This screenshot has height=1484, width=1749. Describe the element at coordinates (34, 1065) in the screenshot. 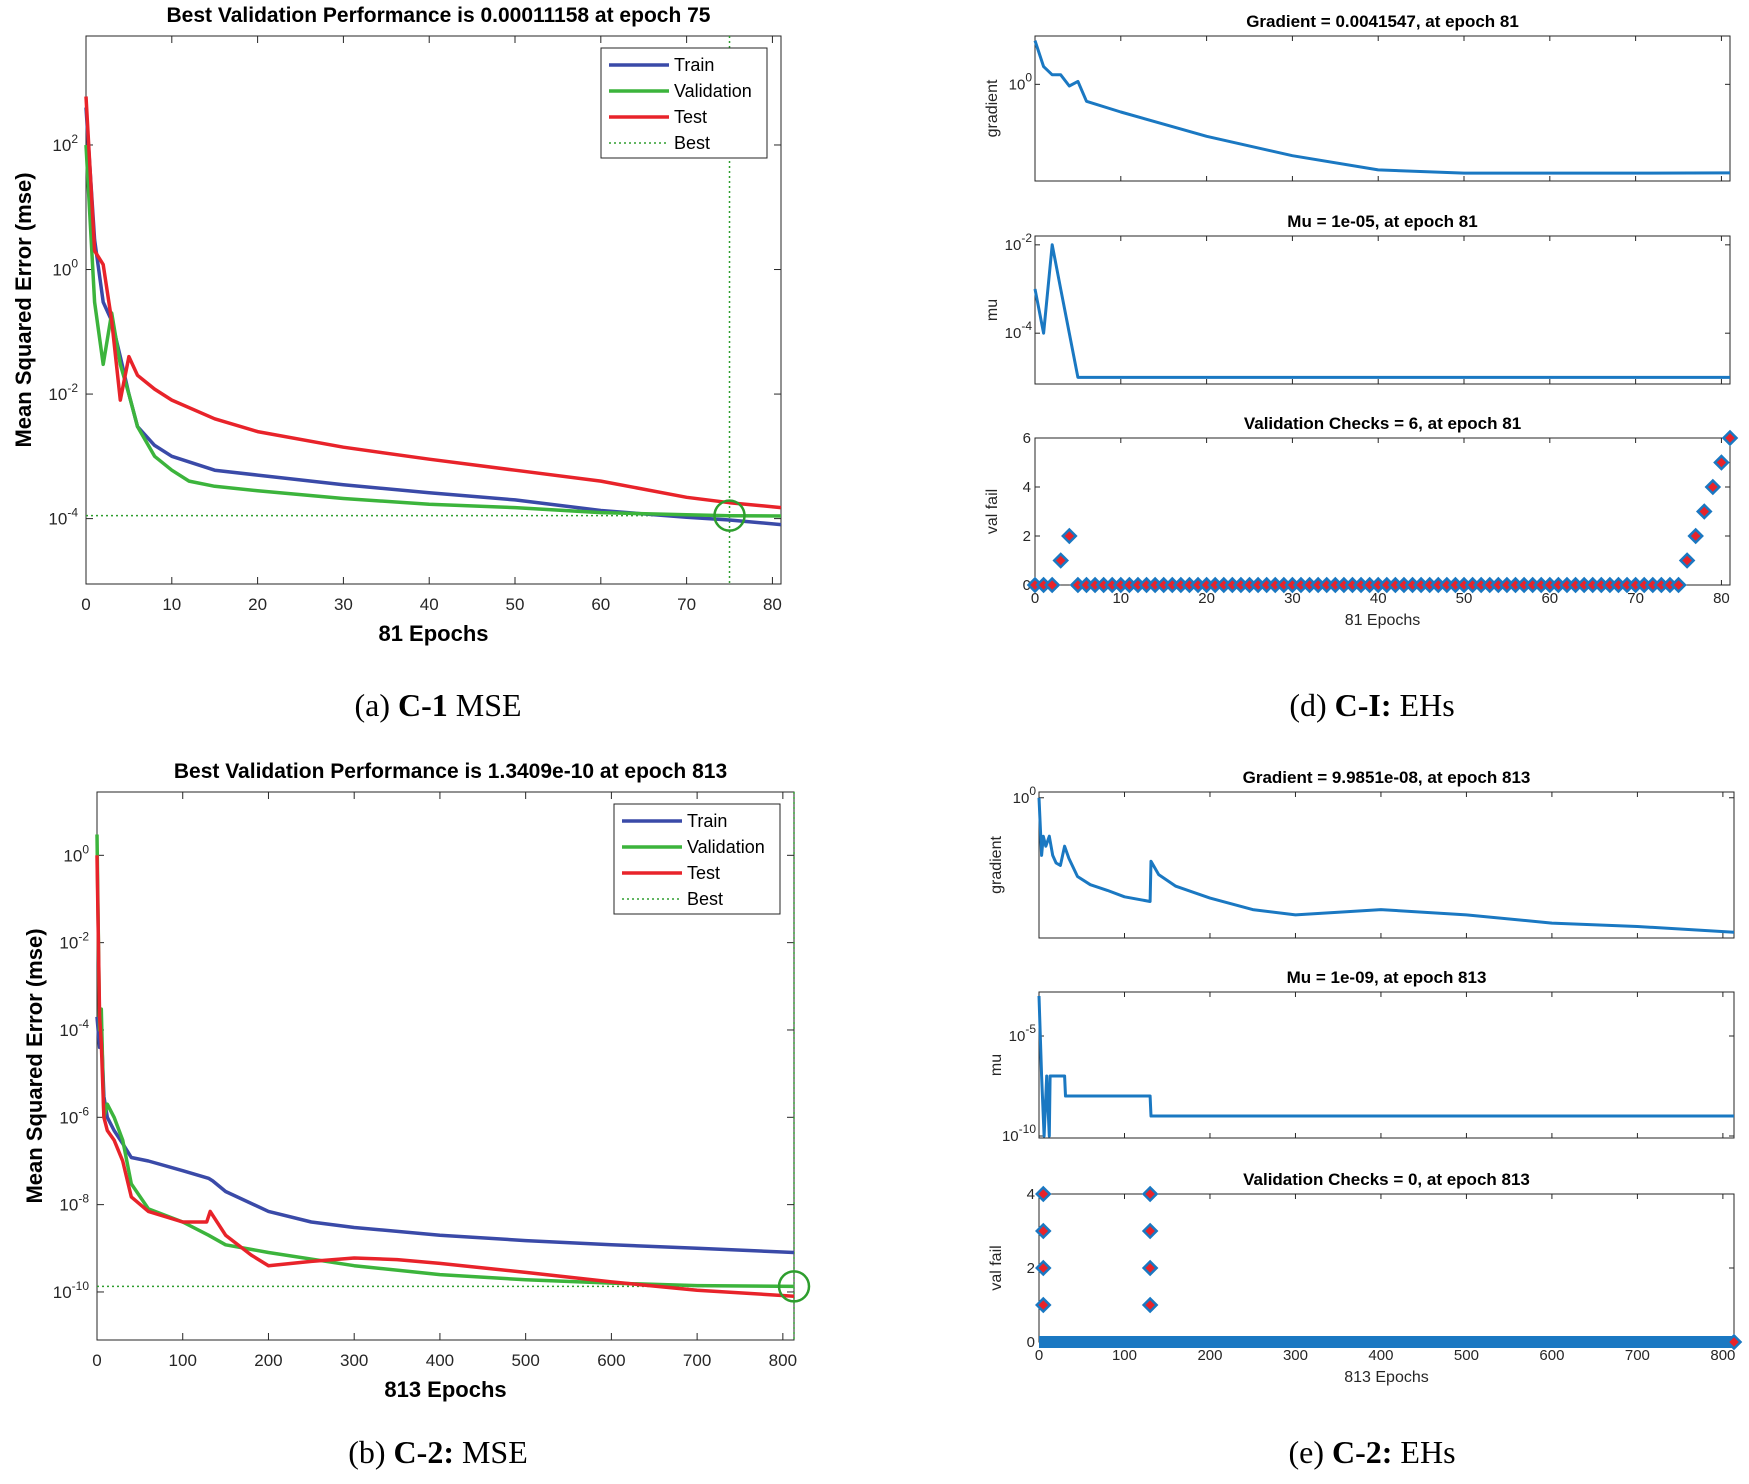

I see `y-axis-label: Mean Squared Error (mse)` at that location.